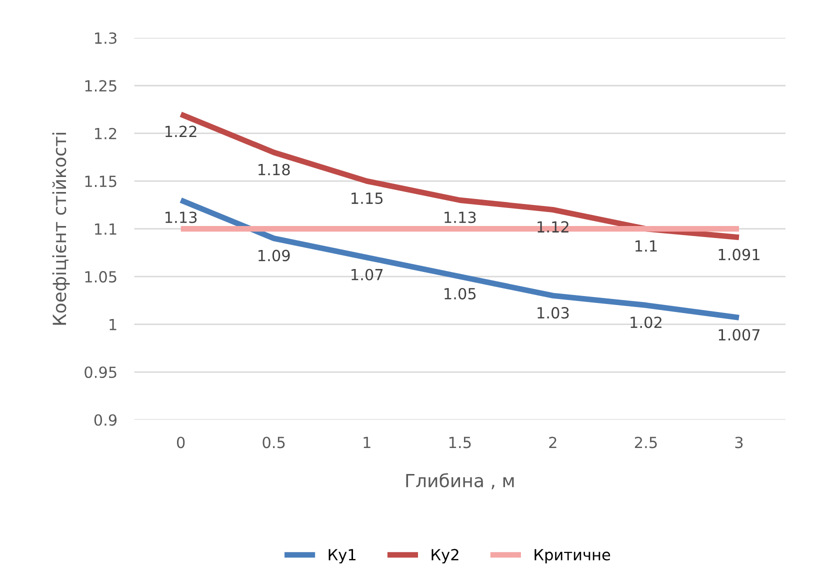 The image size is (814, 583). Describe the element at coordinates (100, 182) in the screenshot. I see `y-tick-label: 1.15` at that location.